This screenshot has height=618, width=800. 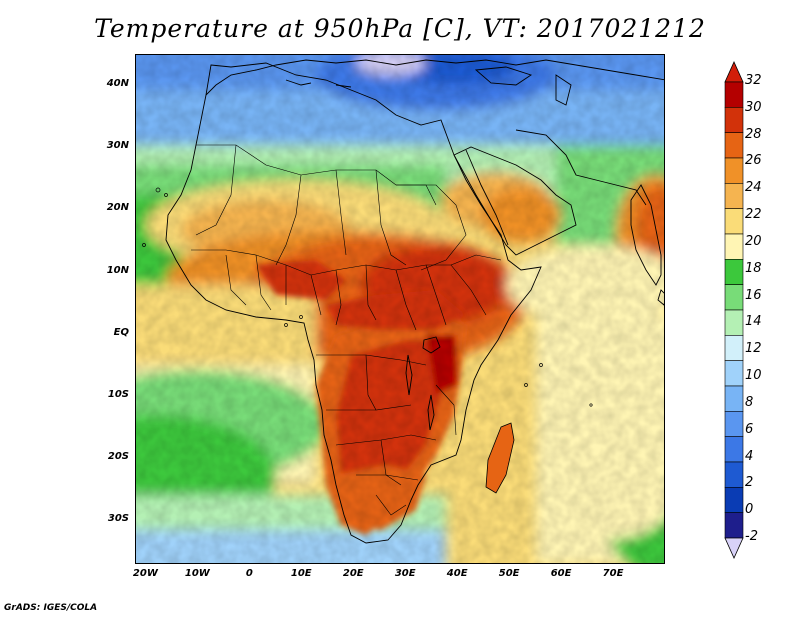 What do you see at coordinates (51, 608) in the screenshot?
I see `grads-credit: GrADS: IGES/COLA` at bounding box center [51, 608].